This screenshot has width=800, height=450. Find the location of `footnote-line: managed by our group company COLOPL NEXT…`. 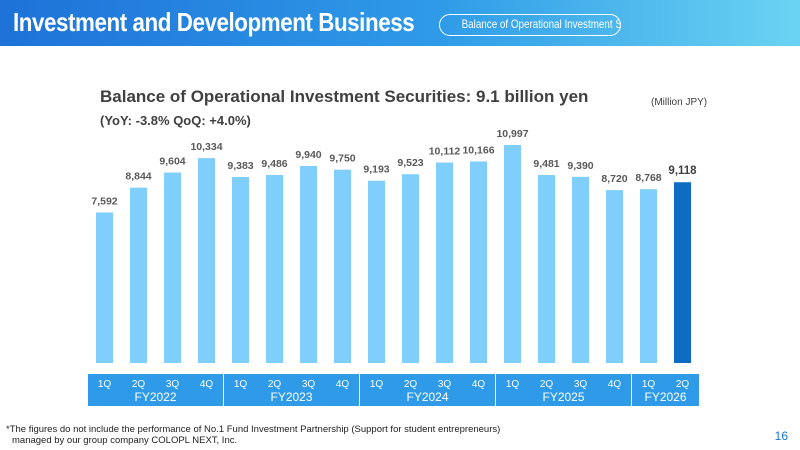

footnote-line: managed by our group company COLOPL NEXT… is located at coordinates (125, 440).